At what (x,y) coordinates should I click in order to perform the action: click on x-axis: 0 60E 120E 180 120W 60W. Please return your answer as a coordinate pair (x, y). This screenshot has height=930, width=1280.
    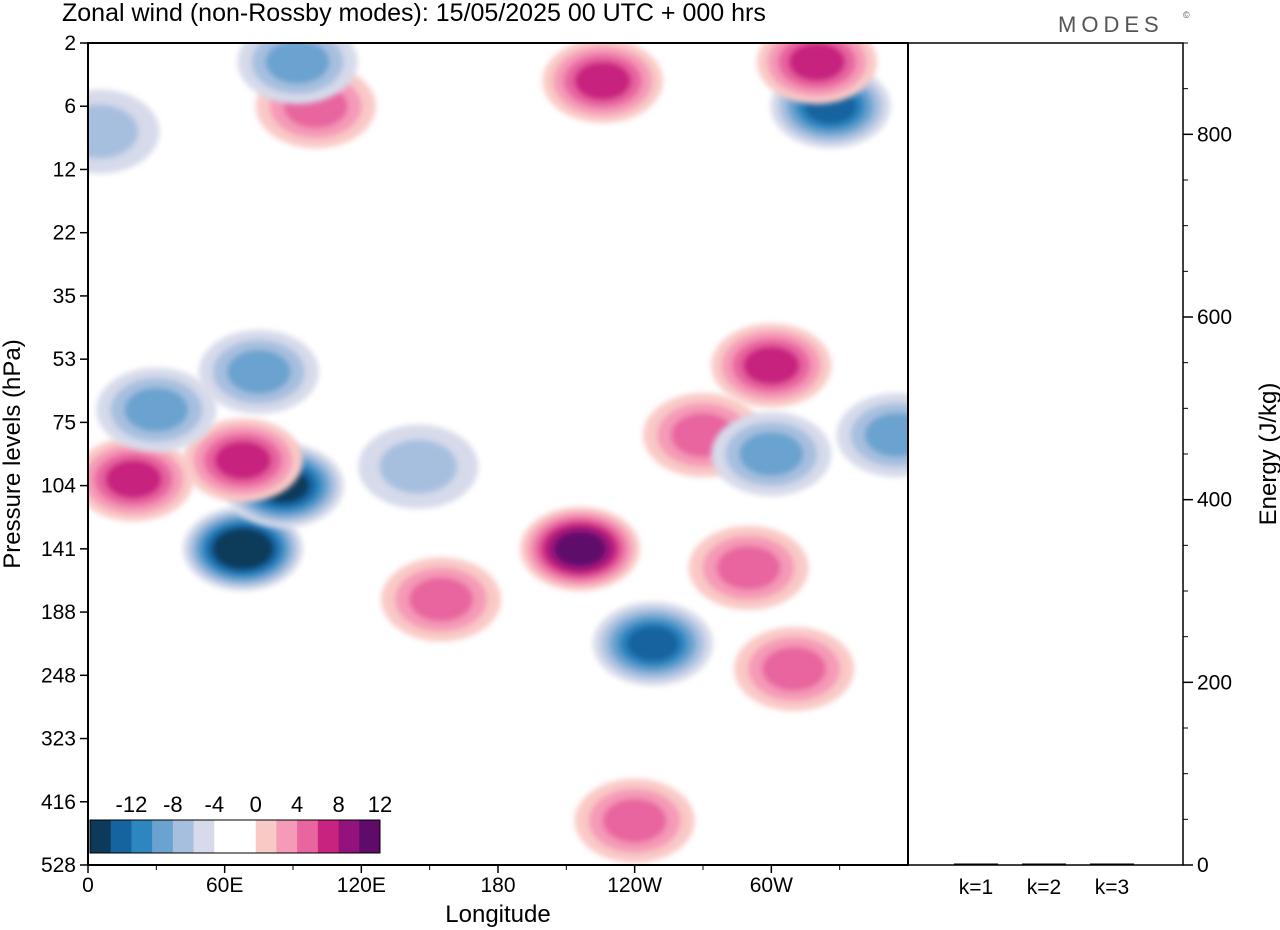
    Looking at the image, I should click on (461, 881).